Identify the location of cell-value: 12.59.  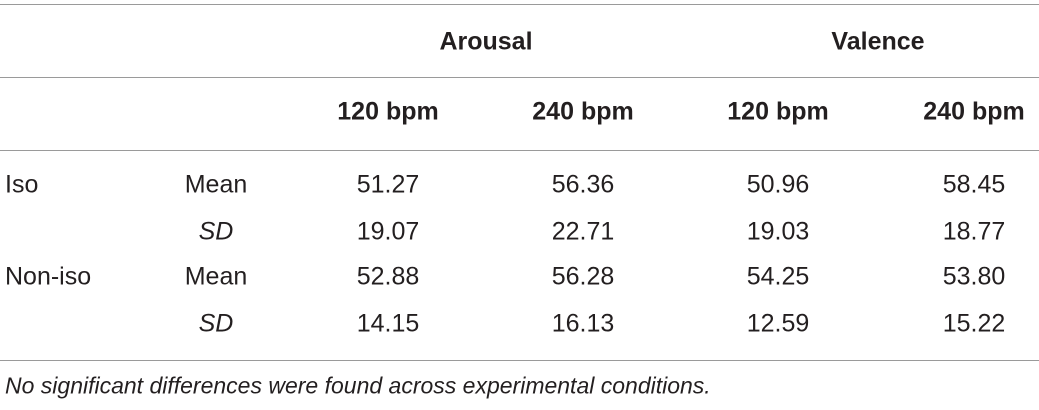
(778, 323).